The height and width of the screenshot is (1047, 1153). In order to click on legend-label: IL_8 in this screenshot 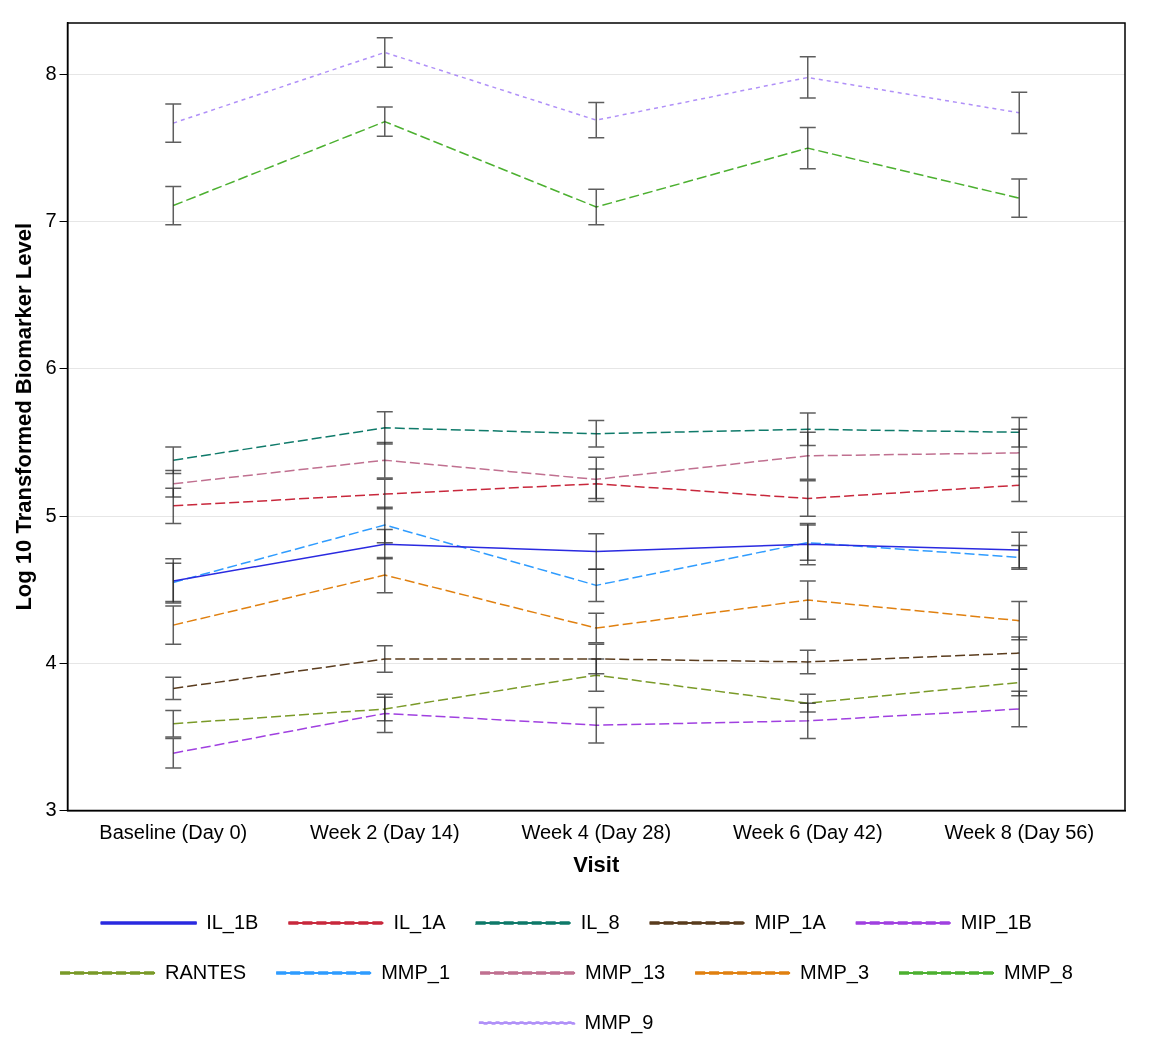, I will do `click(600, 922)`.